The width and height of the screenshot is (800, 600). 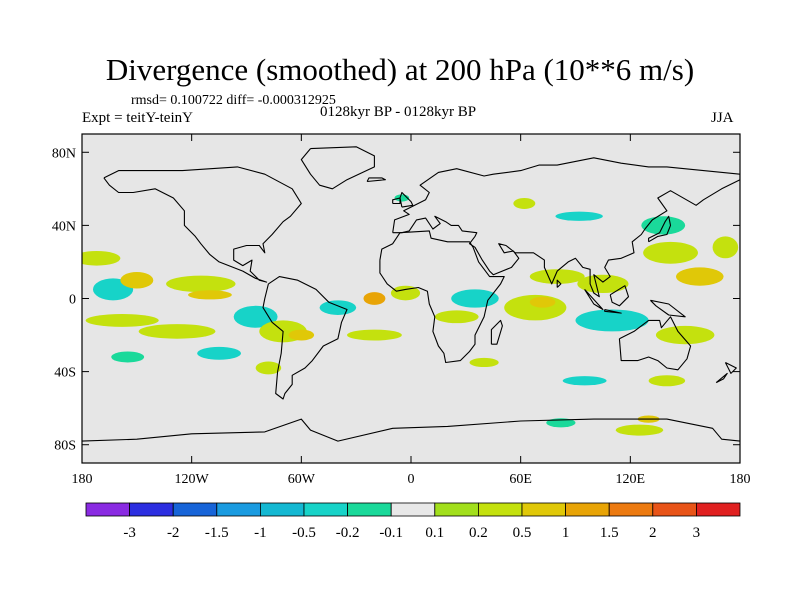 What do you see at coordinates (520, 479) in the screenshot?
I see `lon-tick-label-4: 60E` at bounding box center [520, 479].